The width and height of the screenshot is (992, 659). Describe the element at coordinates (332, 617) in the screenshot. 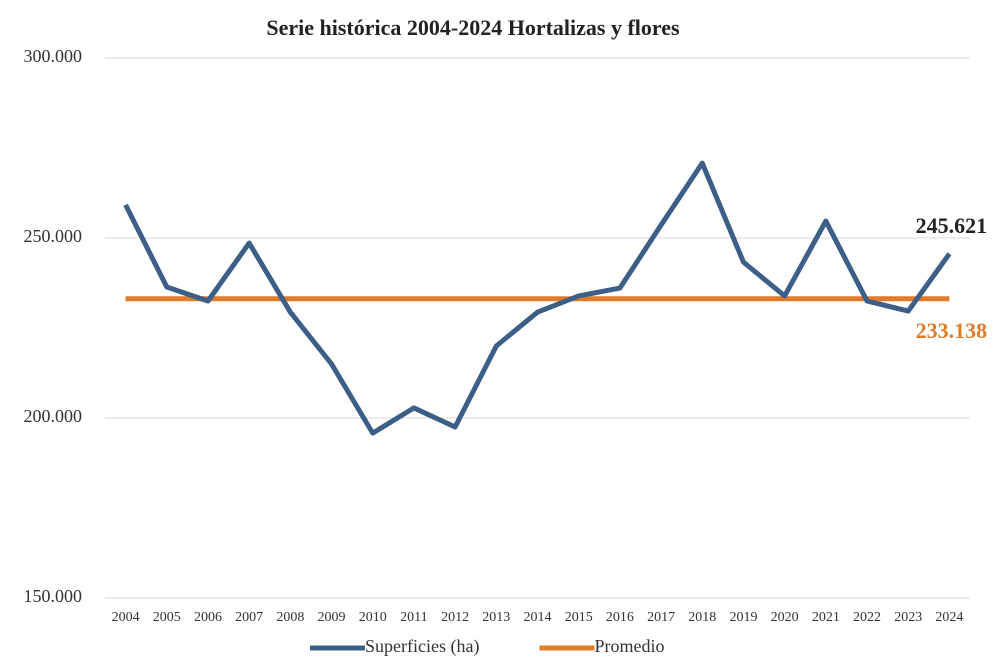

I see `x-tick-label: 2009` at that location.